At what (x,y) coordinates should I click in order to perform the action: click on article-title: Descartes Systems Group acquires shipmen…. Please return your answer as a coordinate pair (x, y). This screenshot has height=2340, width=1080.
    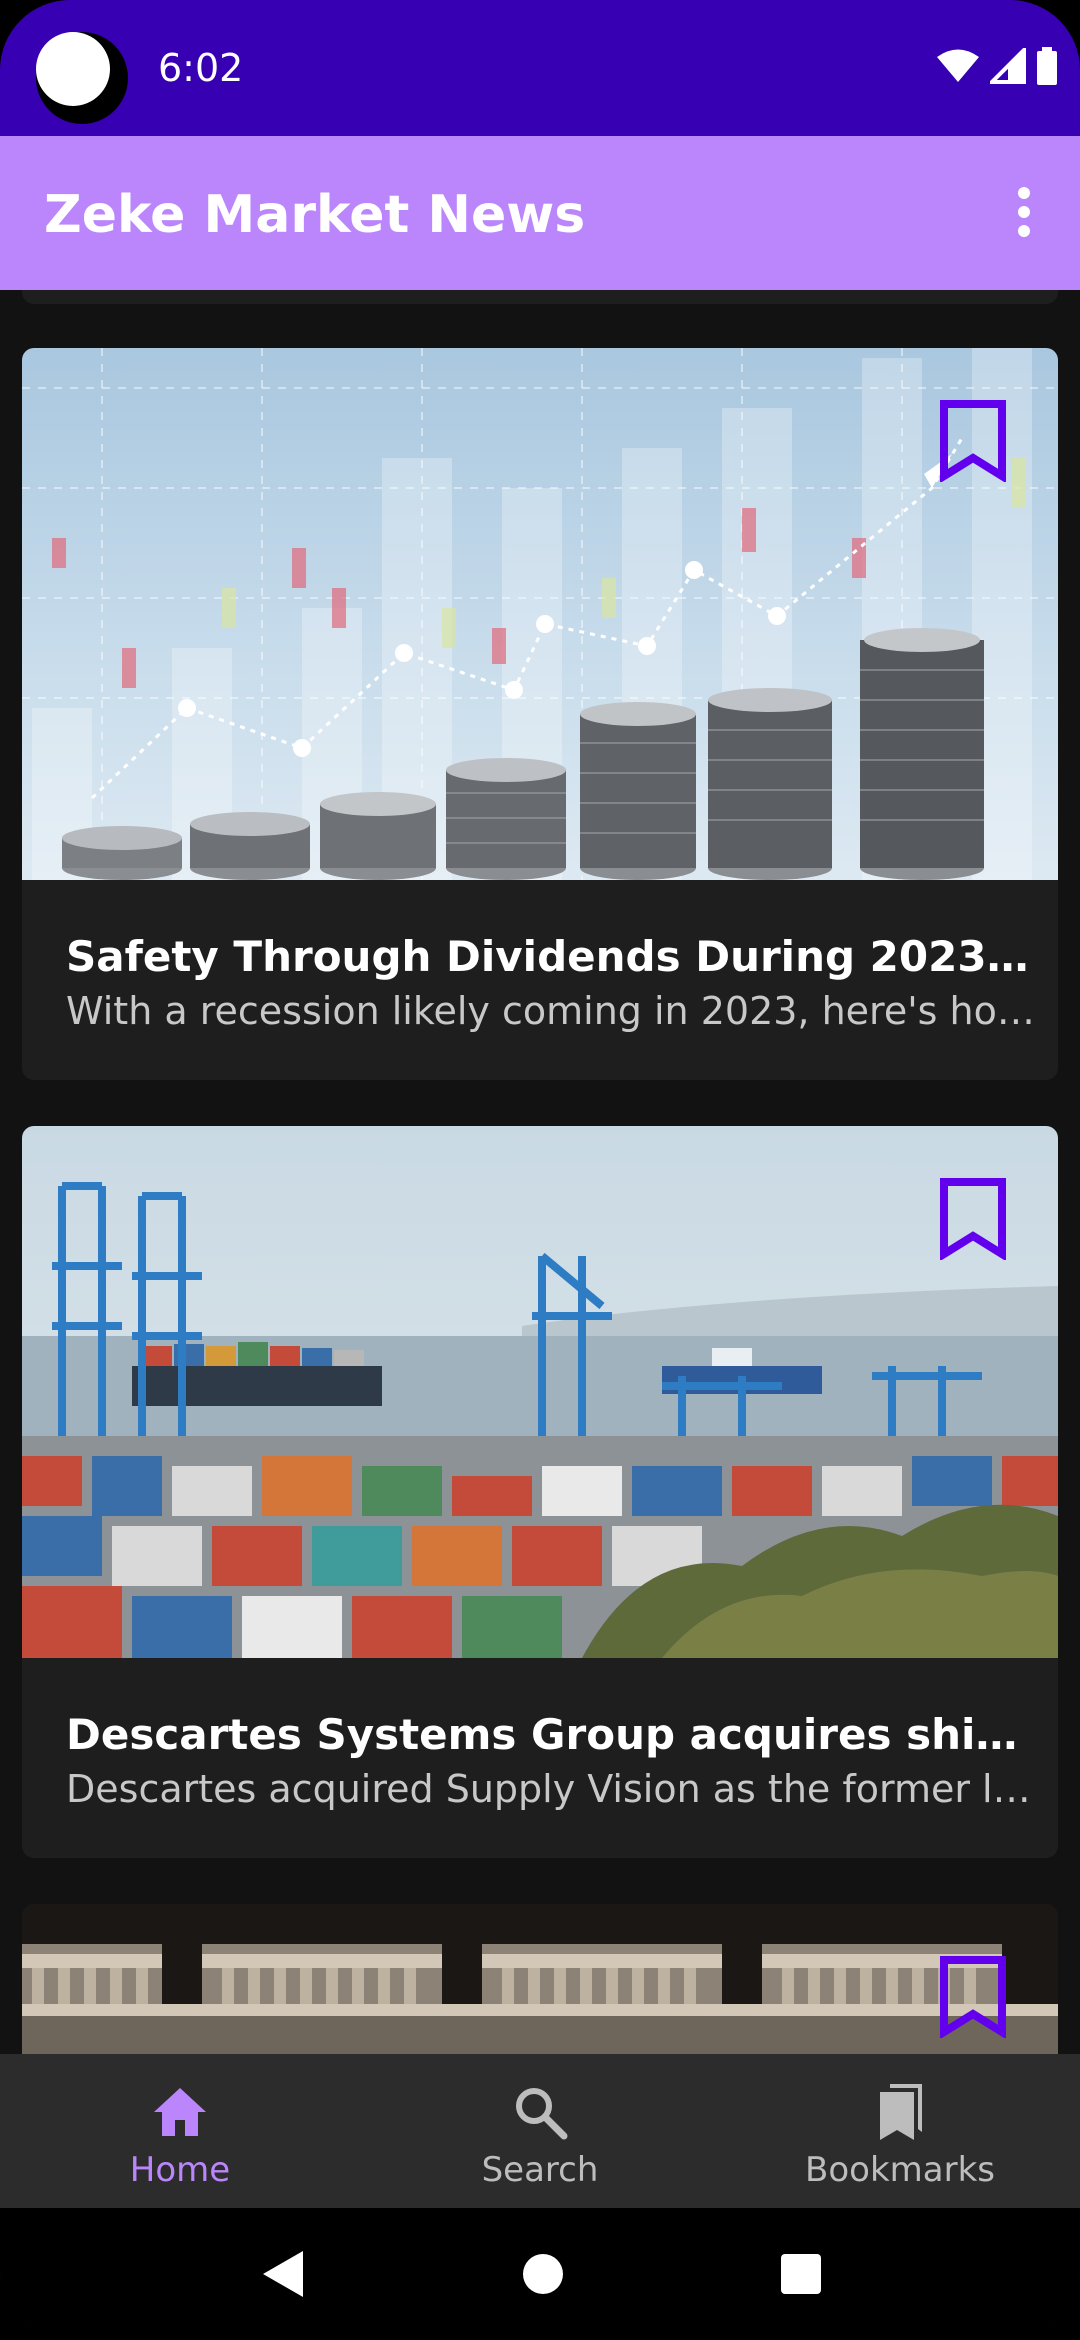
    Looking at the image, I should click on (551, 1734).